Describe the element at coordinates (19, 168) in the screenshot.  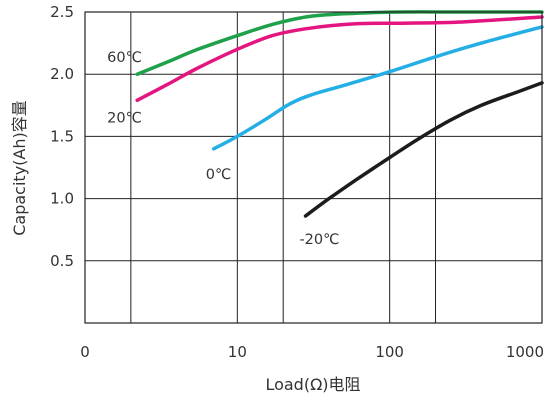
I see `y-axis-title: Capacity(Ah)容量` at that location.